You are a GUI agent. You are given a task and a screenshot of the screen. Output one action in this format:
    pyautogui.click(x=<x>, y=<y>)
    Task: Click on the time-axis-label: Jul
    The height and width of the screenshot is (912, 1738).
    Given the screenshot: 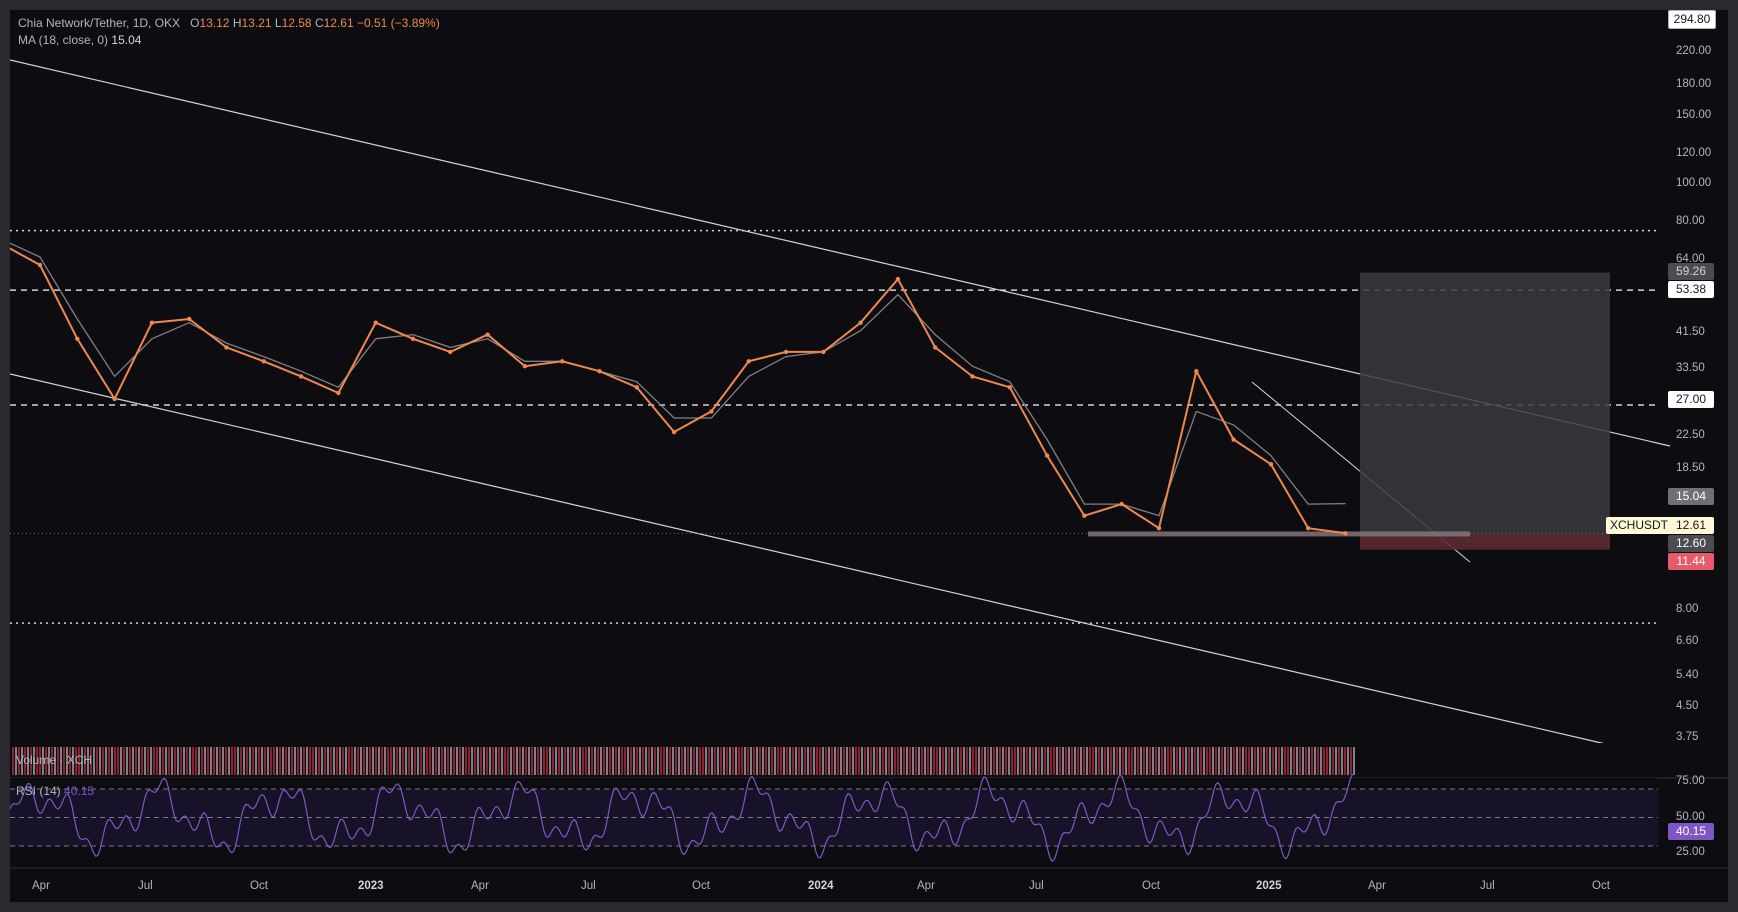 What is the action you would take?
    pyautogui.click(x=1036, y=886)
    